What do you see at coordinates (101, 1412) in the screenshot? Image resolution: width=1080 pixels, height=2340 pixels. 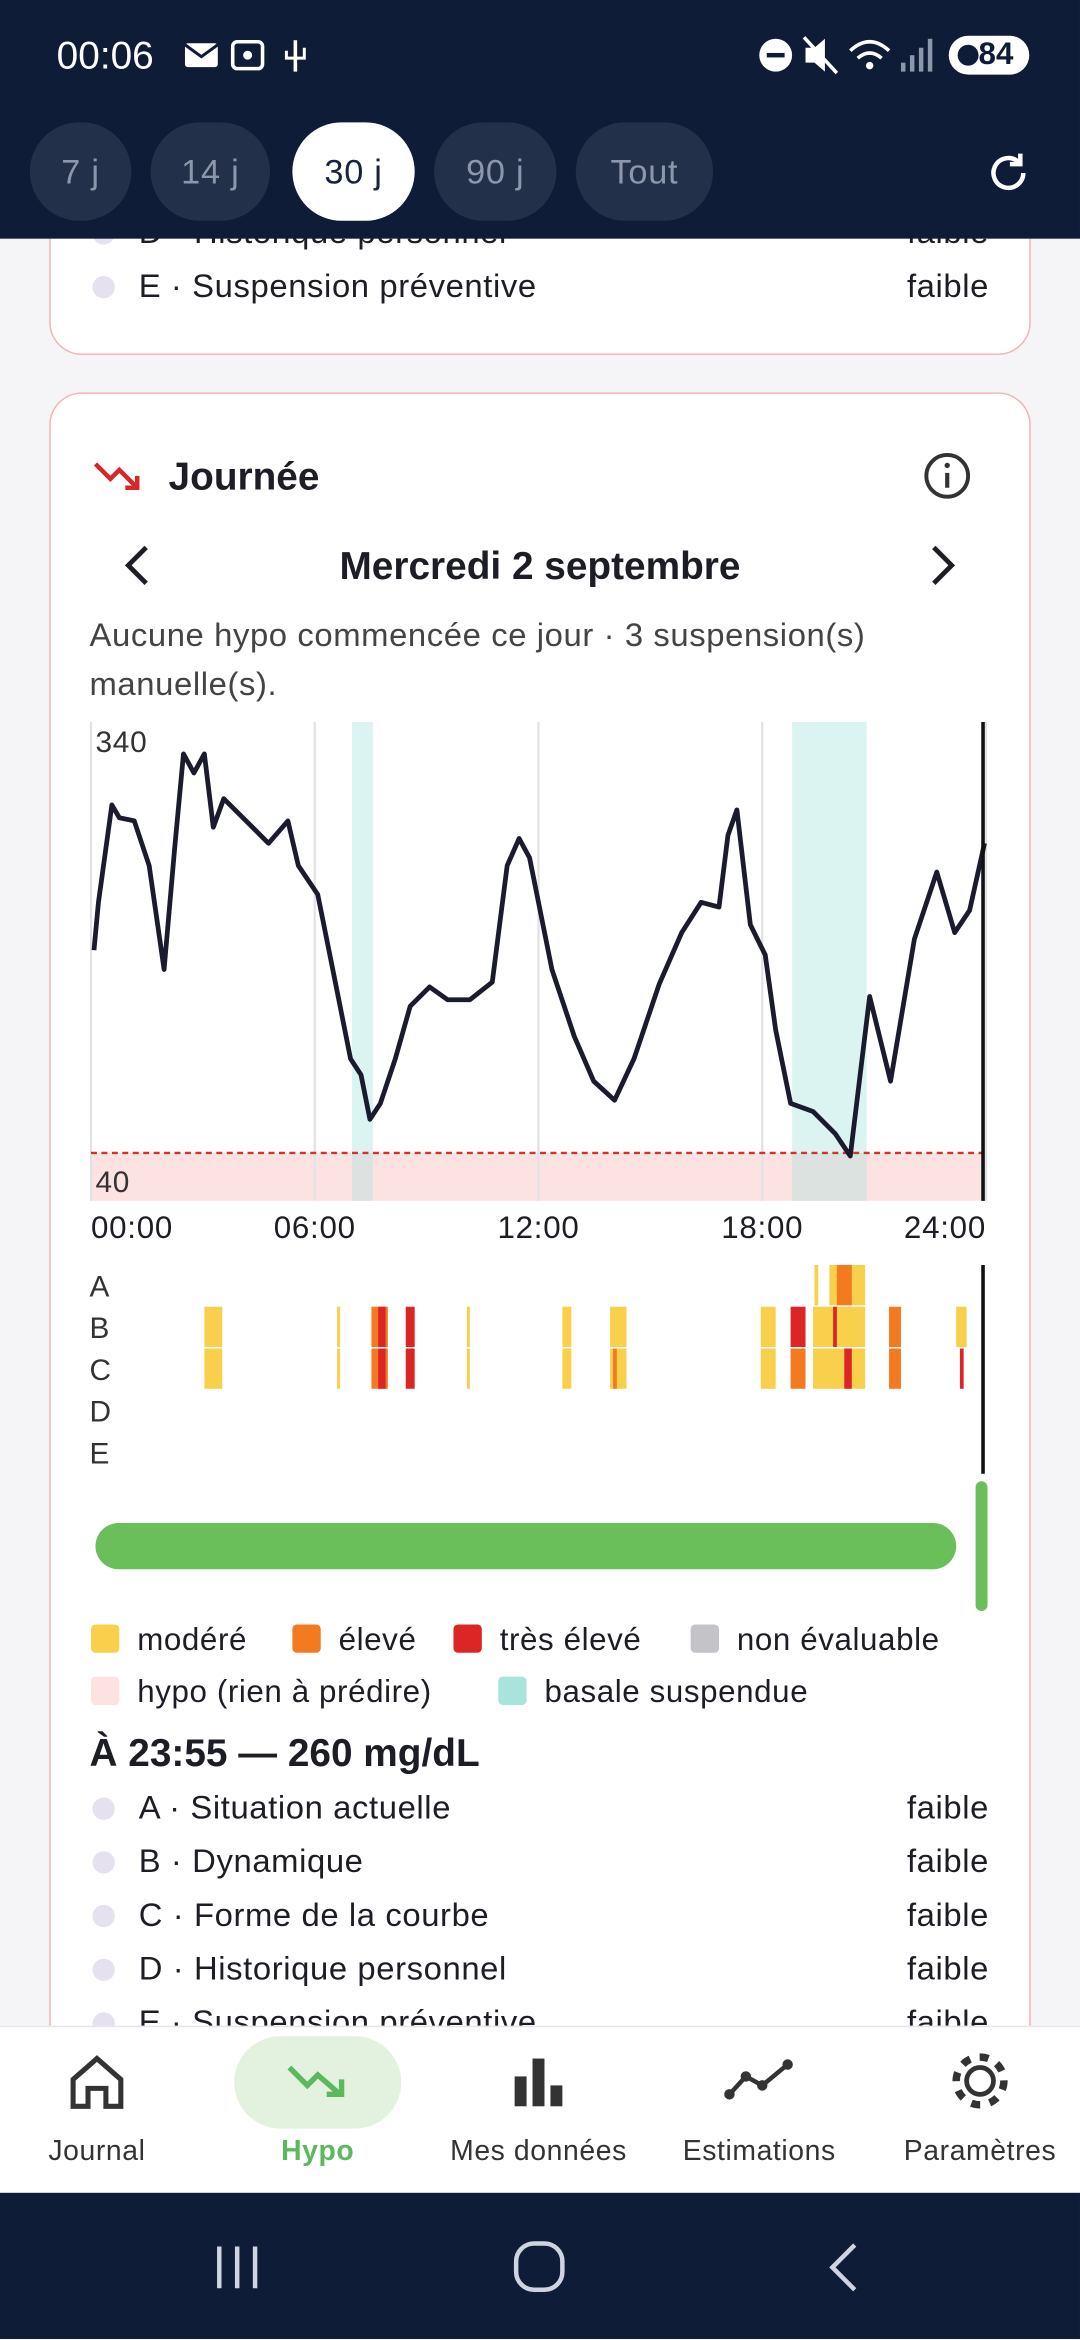 I see `strip-row-label: D` at bounding box center [101, 1412].